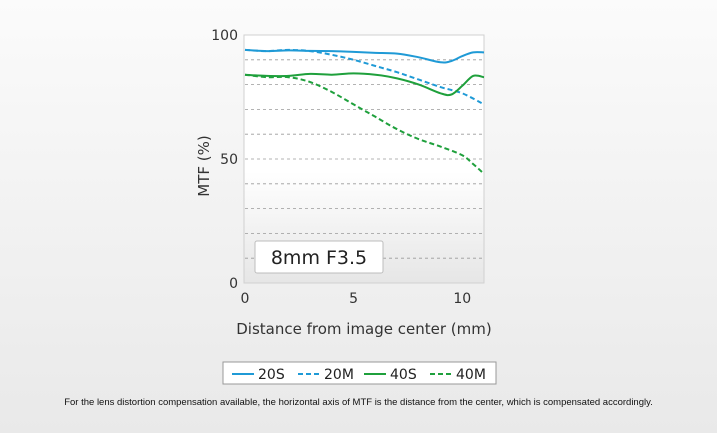 The height and width of the screenshot is (433, 717). Describe the element at coordinates (204, 165) in the screenshot. I see `y-axis-title: MTF (%)` at that location.